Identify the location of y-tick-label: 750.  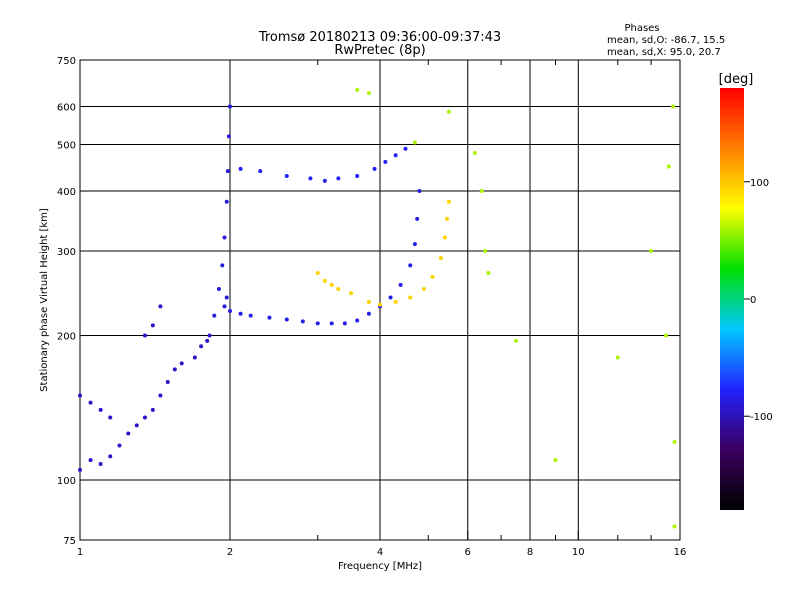
(66, 61).